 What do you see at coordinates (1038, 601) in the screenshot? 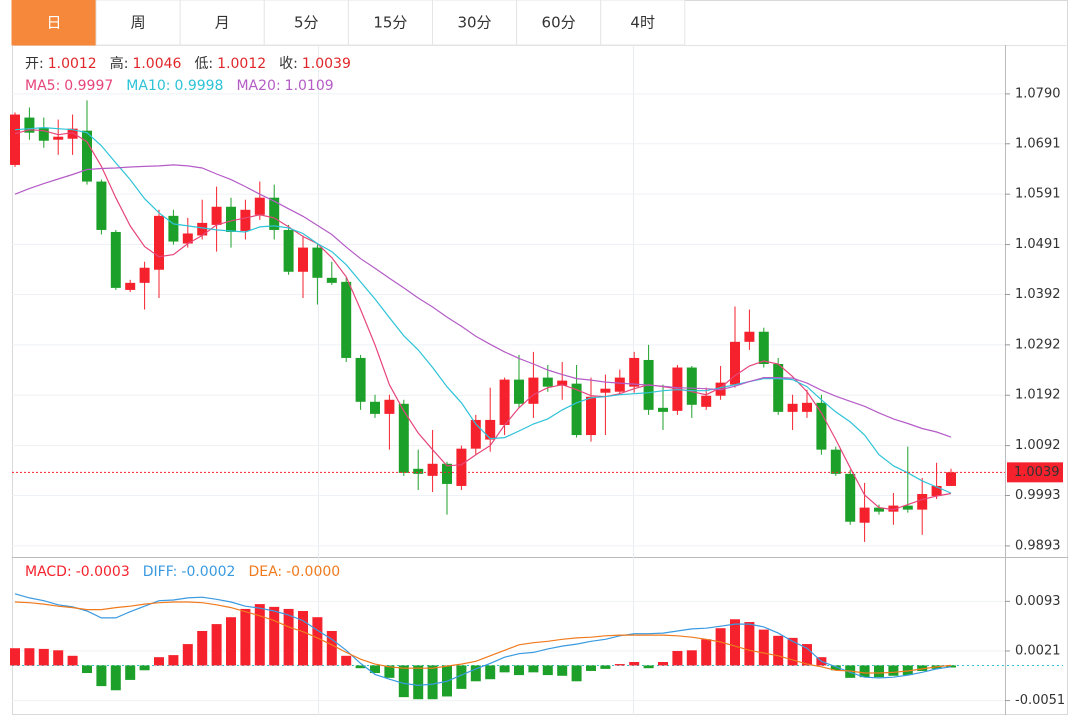
I see `y-tick-label: 0.0093` at bounding box center [1038, 601].